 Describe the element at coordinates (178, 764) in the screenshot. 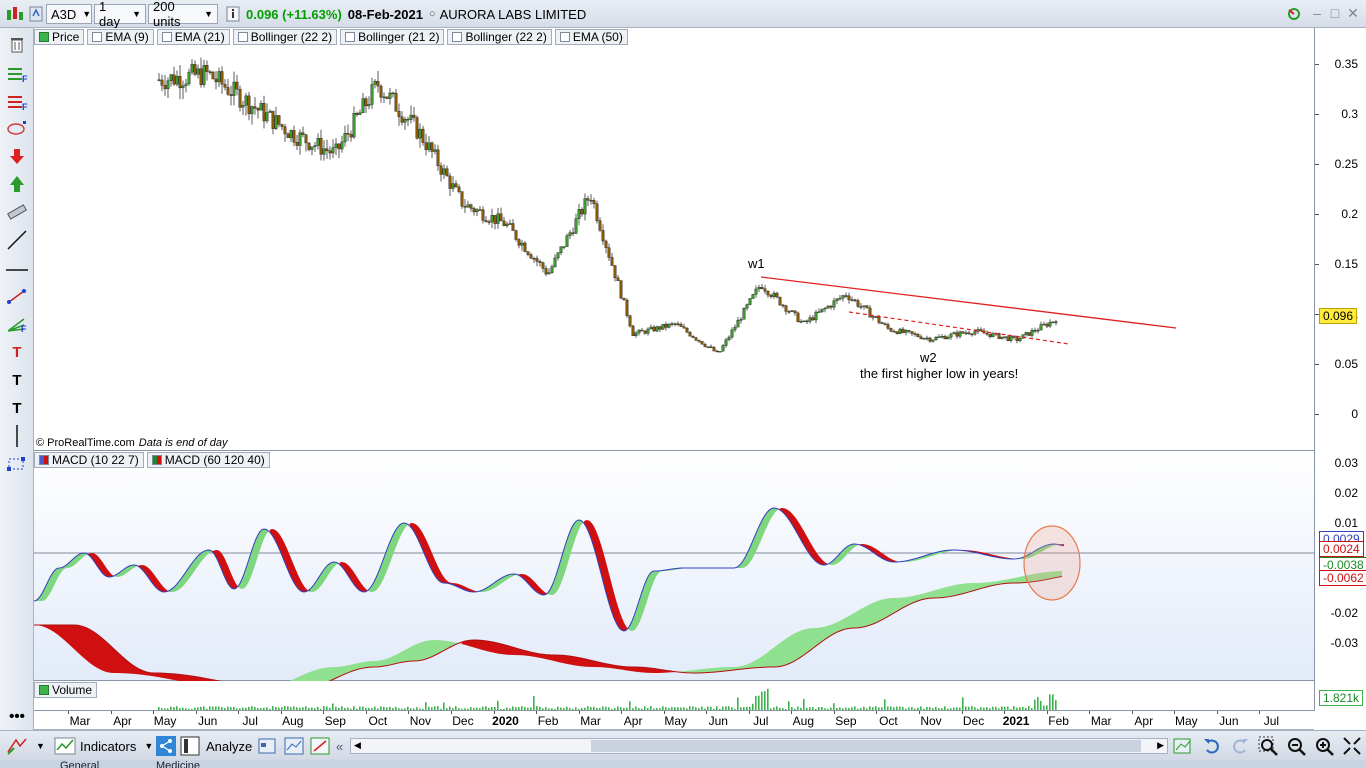

I see `tab-medicine: Medicine` at that location.